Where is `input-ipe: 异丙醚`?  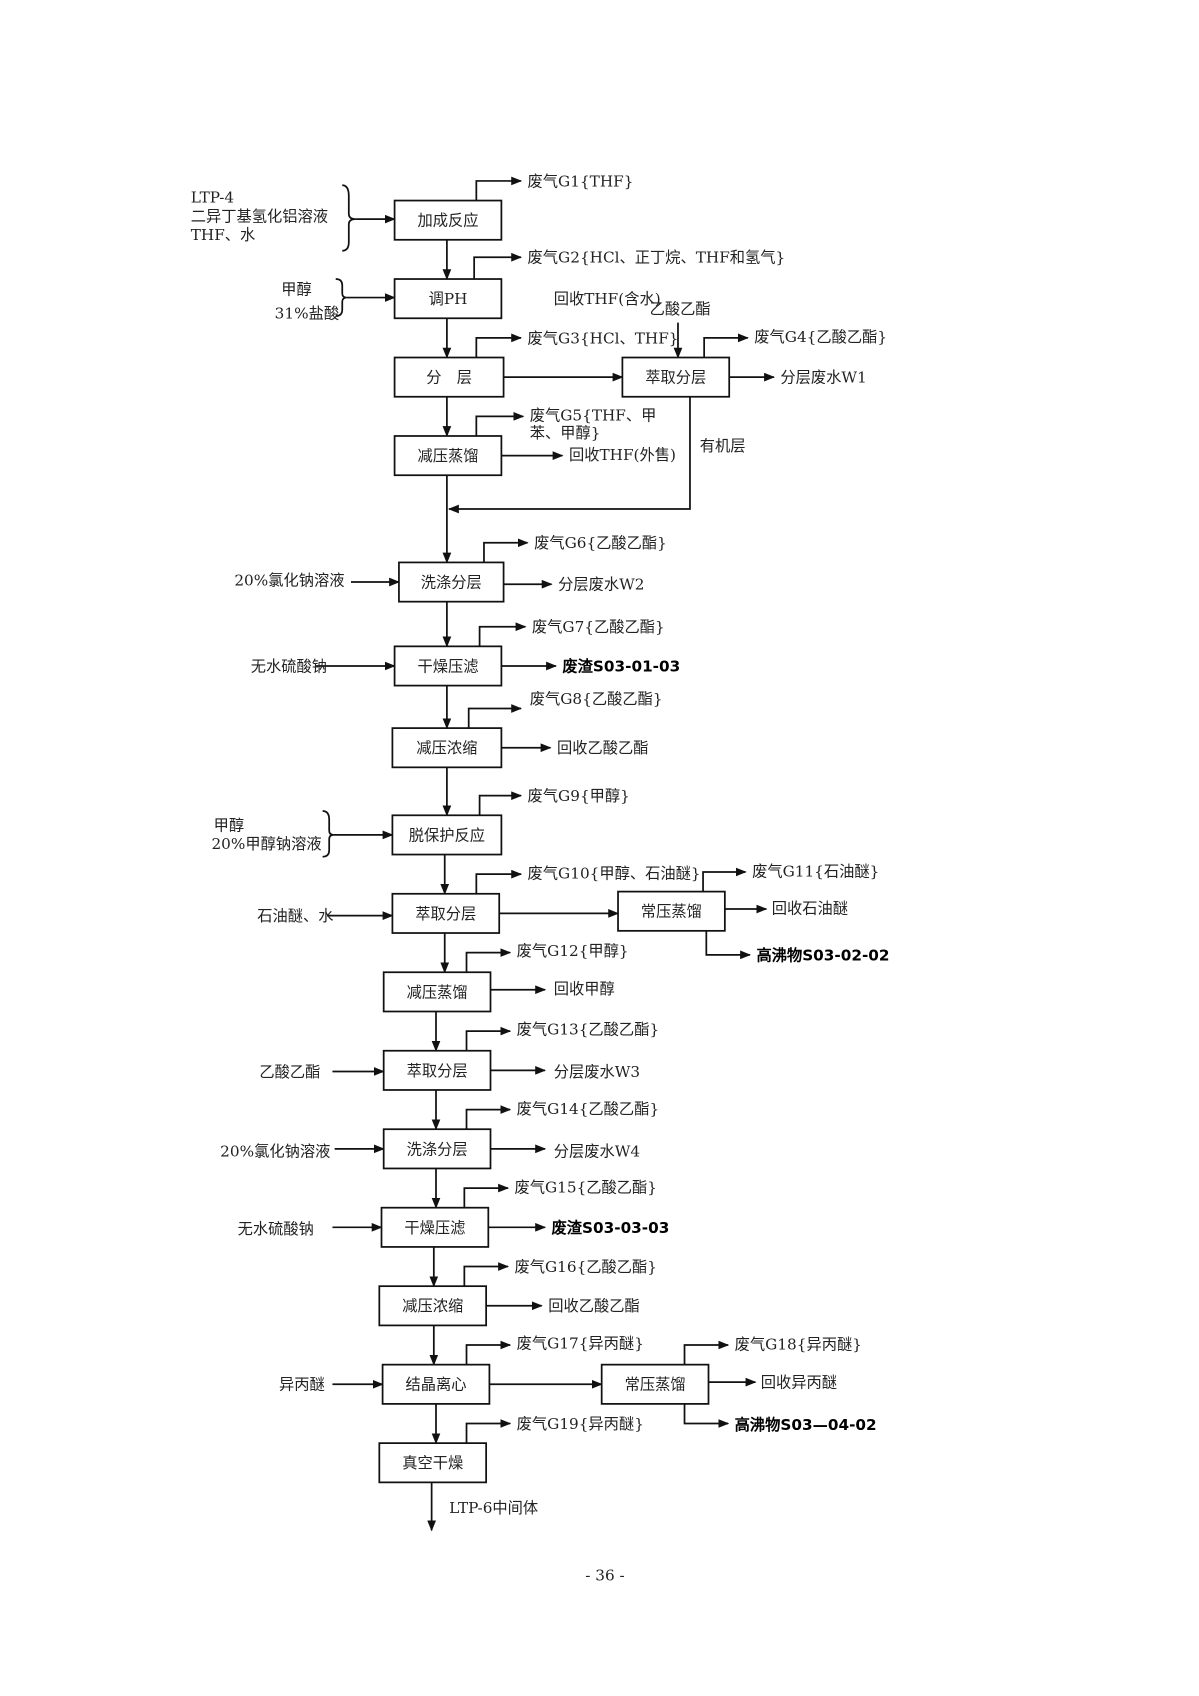 input-ipe: 异丙醚 is located at coordinates (302, 1385).